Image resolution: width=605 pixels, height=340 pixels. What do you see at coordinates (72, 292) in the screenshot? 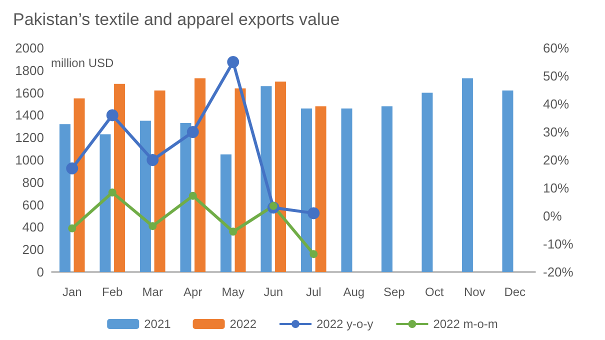
I see `x-tick-label: Jan` at bounding box center [72, 292].